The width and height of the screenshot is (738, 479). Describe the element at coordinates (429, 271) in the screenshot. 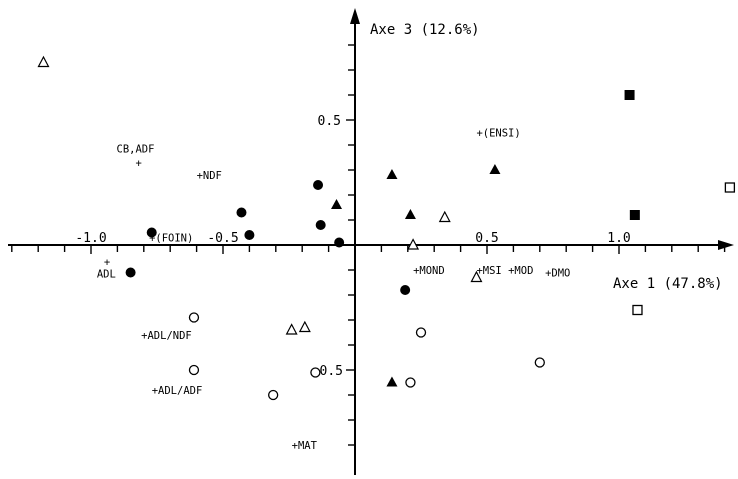

I see `variable-label: +MOND` at that location.